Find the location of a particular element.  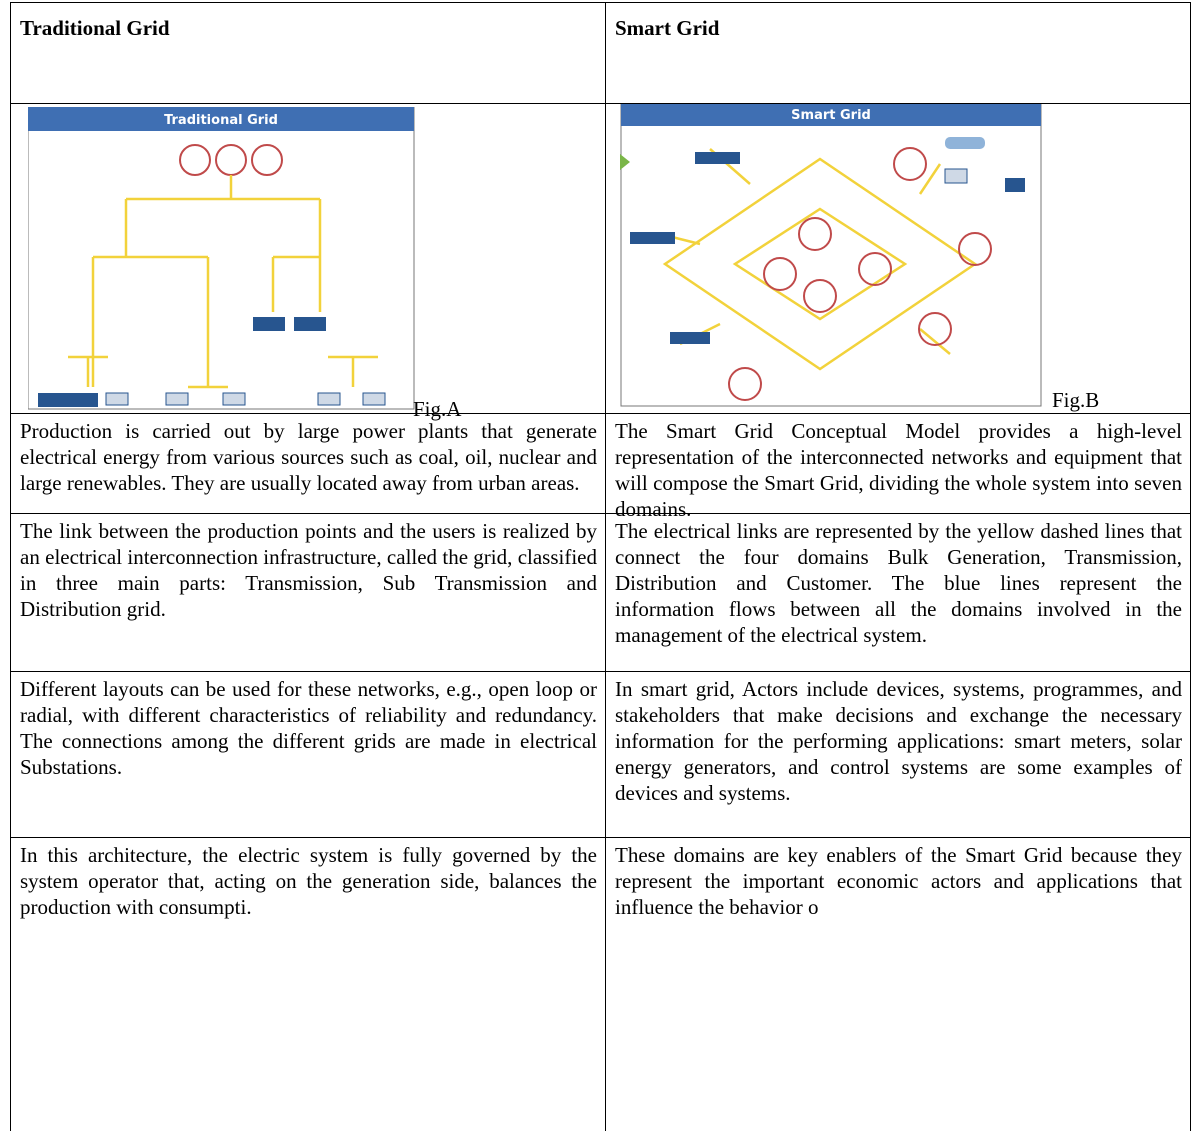

figure-title: Traditional Grid is located at coordinates (221, 120).